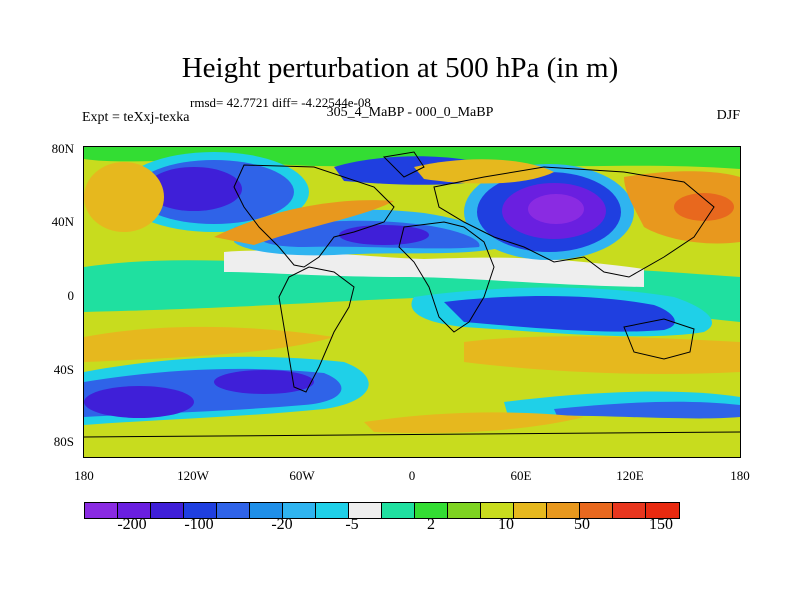 Image resolution: width=800 pixels, height=600 pixels. I want to click on eurasia-outline, so click(574, 222).